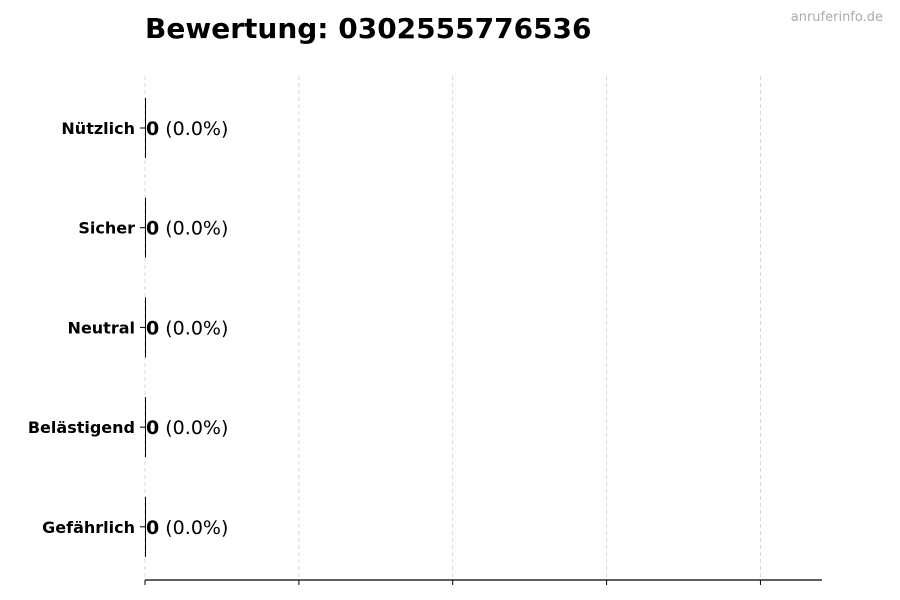 This screenshot has width=900, height=600. What do you see at coordinates (368, 28) in the screenshot?
I see `chart-title: Bewertung: 0302555776536` at bounding box center [368, 28].